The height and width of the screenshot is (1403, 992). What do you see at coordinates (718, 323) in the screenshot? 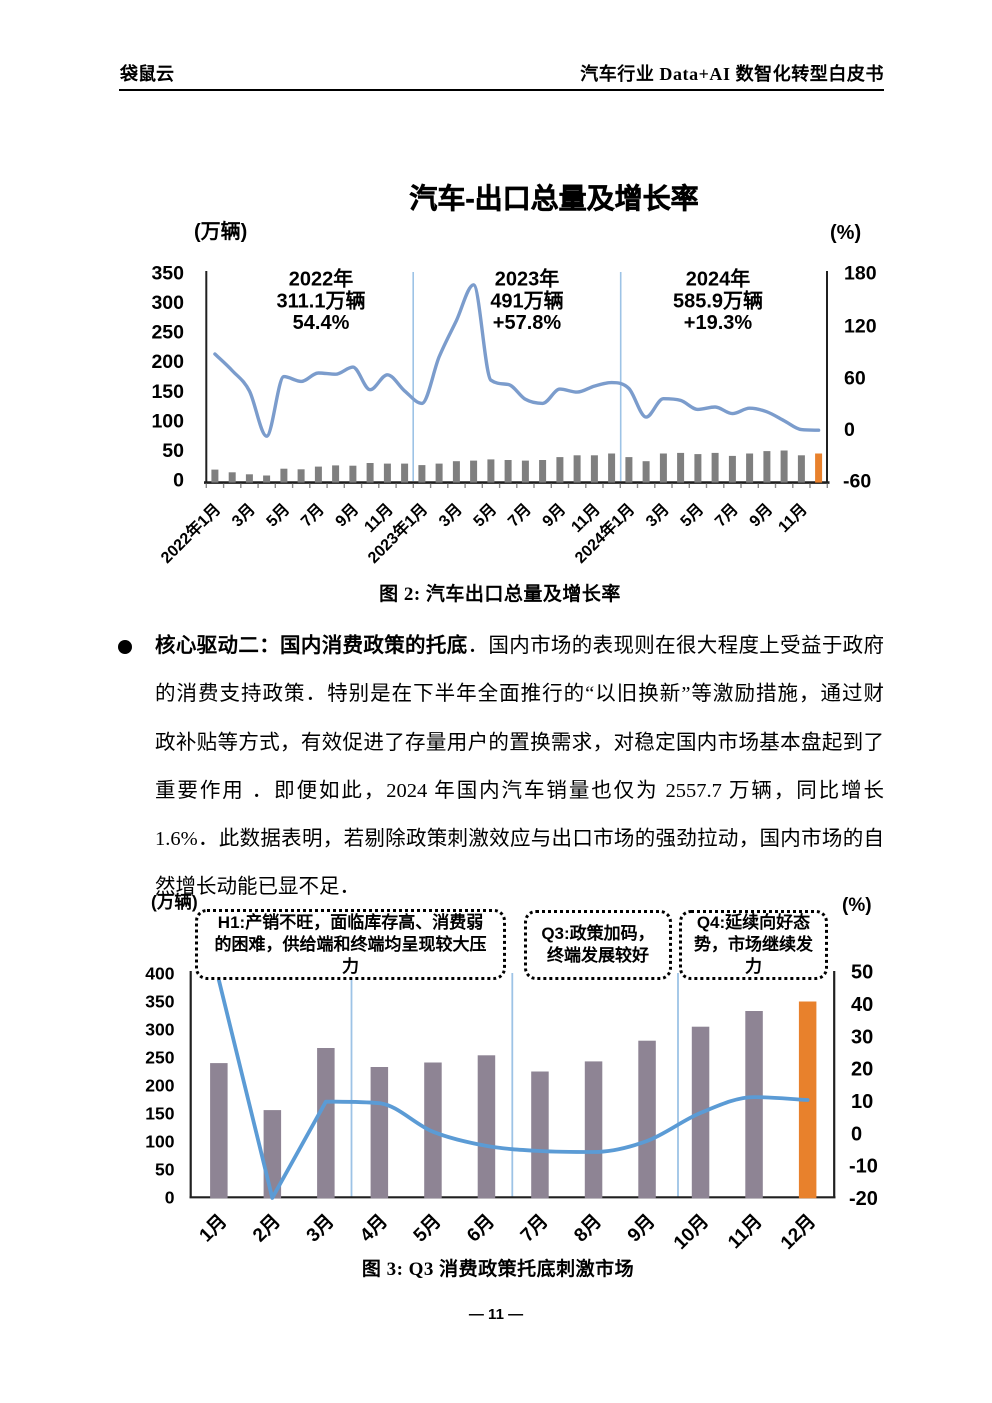
I see `svg-text: +19.3%` at bounding box center [718, 323].